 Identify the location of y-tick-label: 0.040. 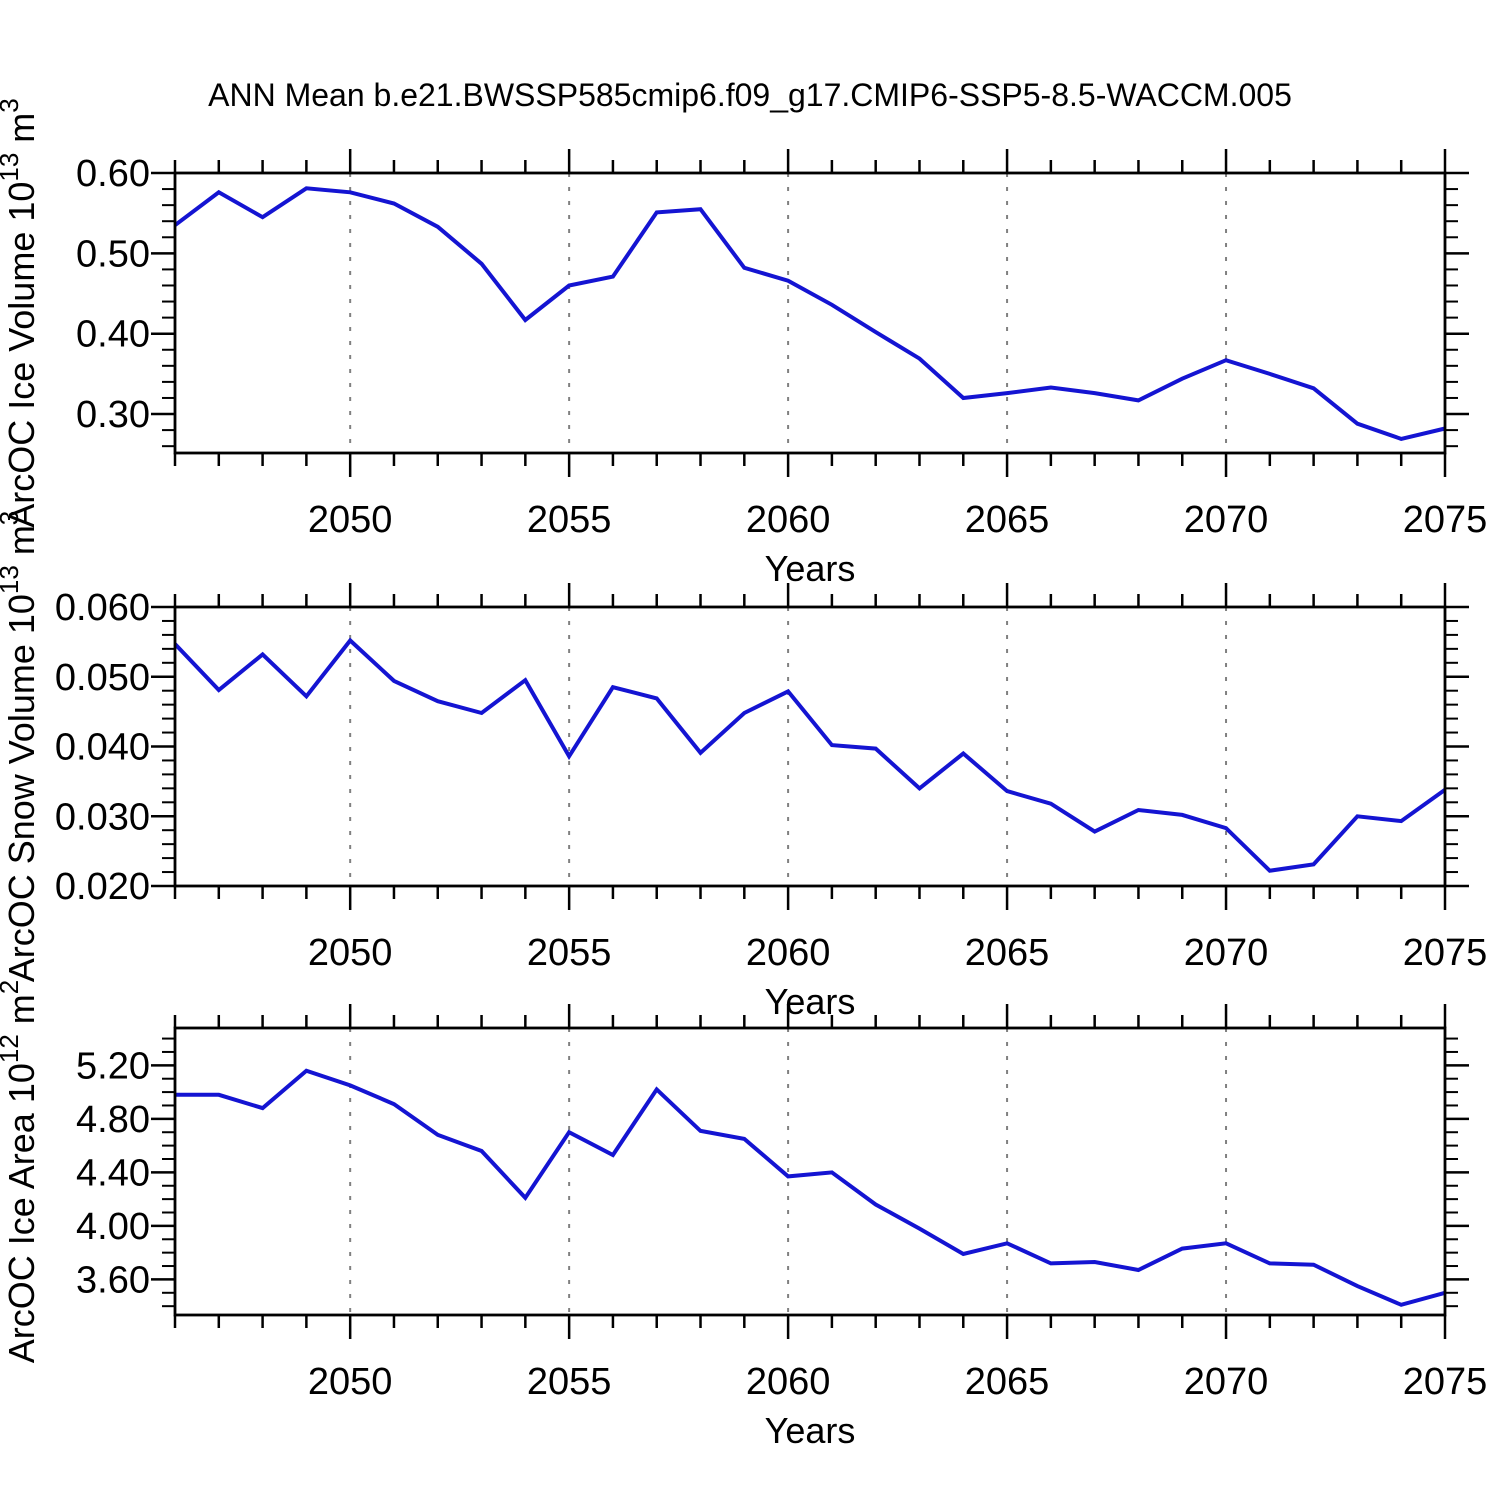
(102, 748).